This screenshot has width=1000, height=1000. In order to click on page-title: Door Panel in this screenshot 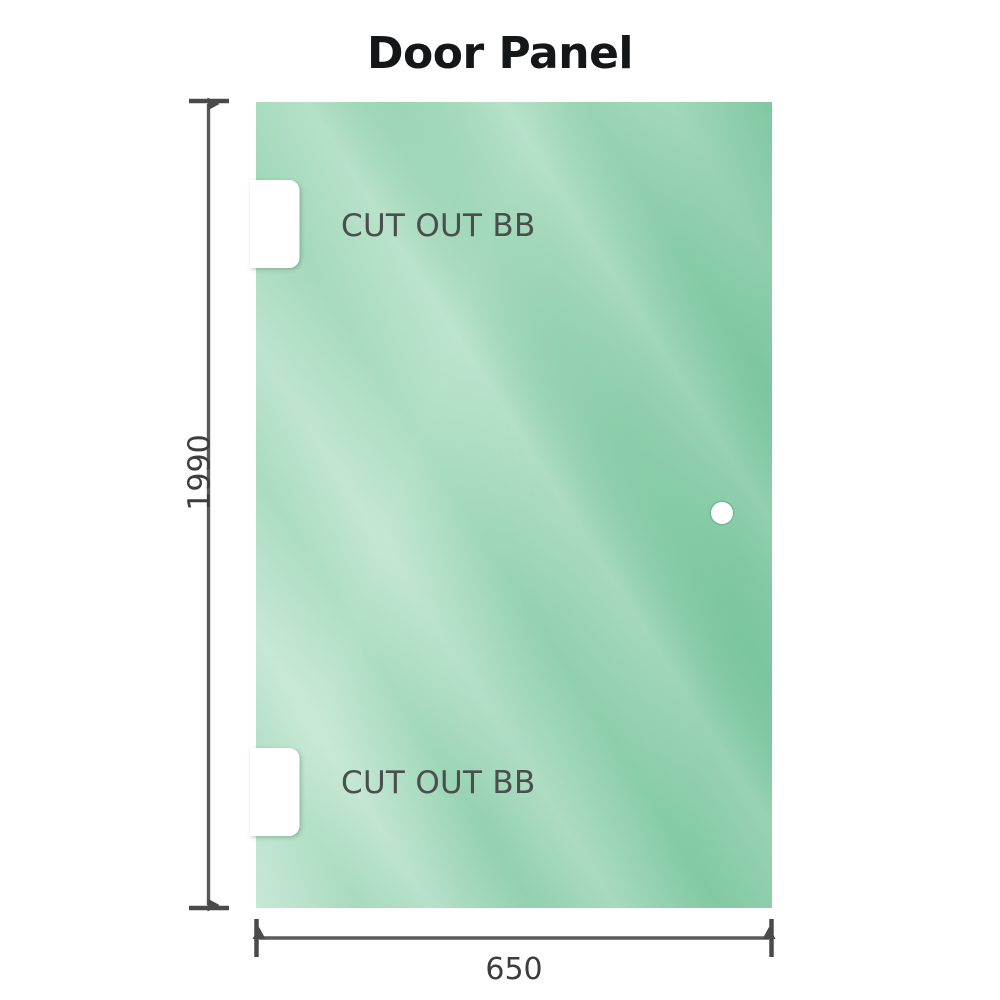, I will do `click(500, 53)`.